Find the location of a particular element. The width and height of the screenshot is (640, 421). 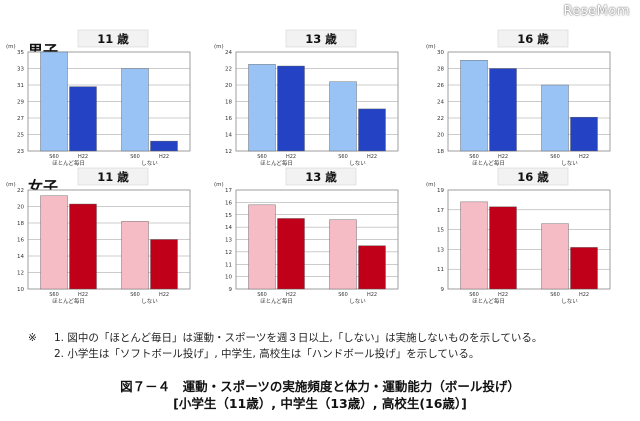

y-tick-label: 26 is located at coordinates (440, 86).